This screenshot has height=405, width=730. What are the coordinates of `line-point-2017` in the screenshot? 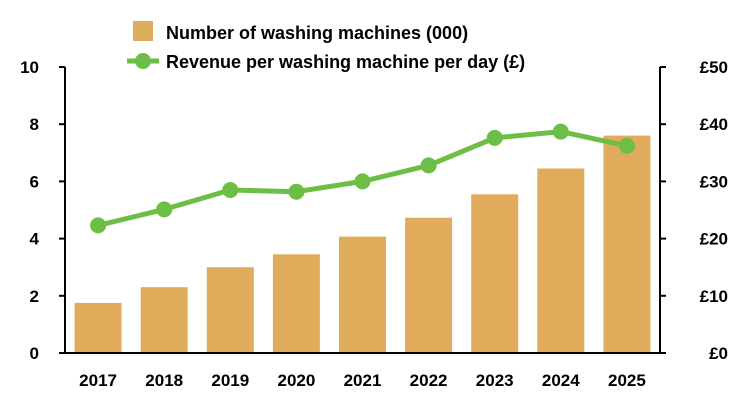 It's located at (98, 225).